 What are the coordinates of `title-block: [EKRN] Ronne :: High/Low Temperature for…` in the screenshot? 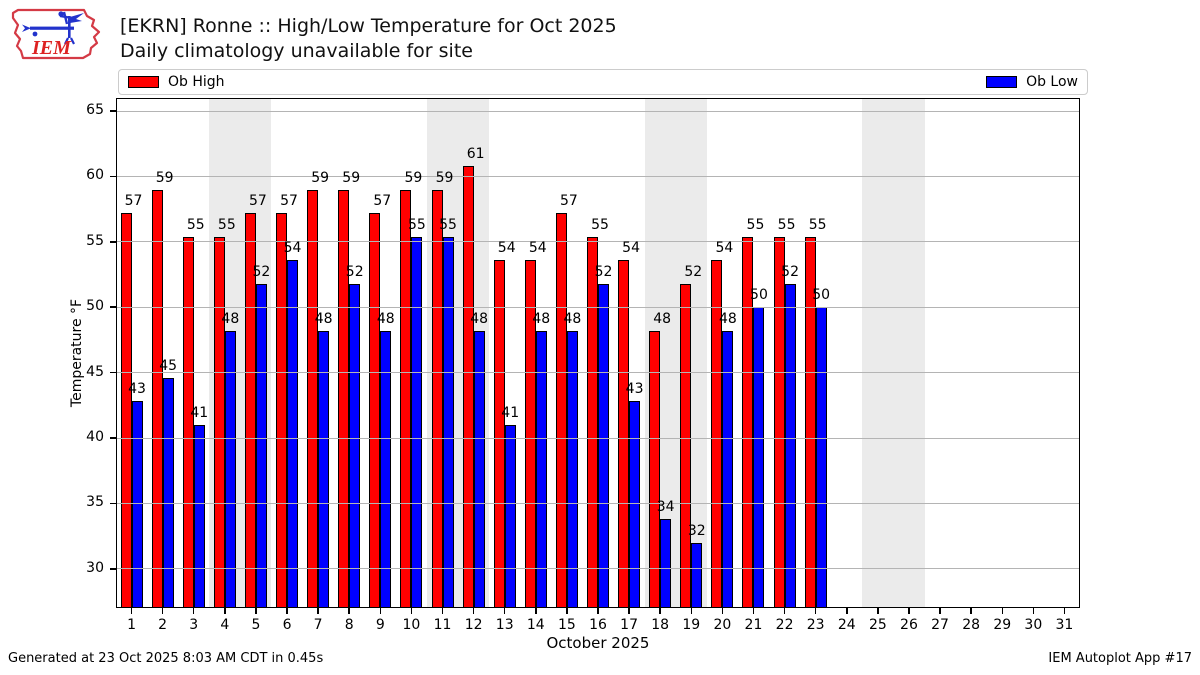 It's located at (368, 39).